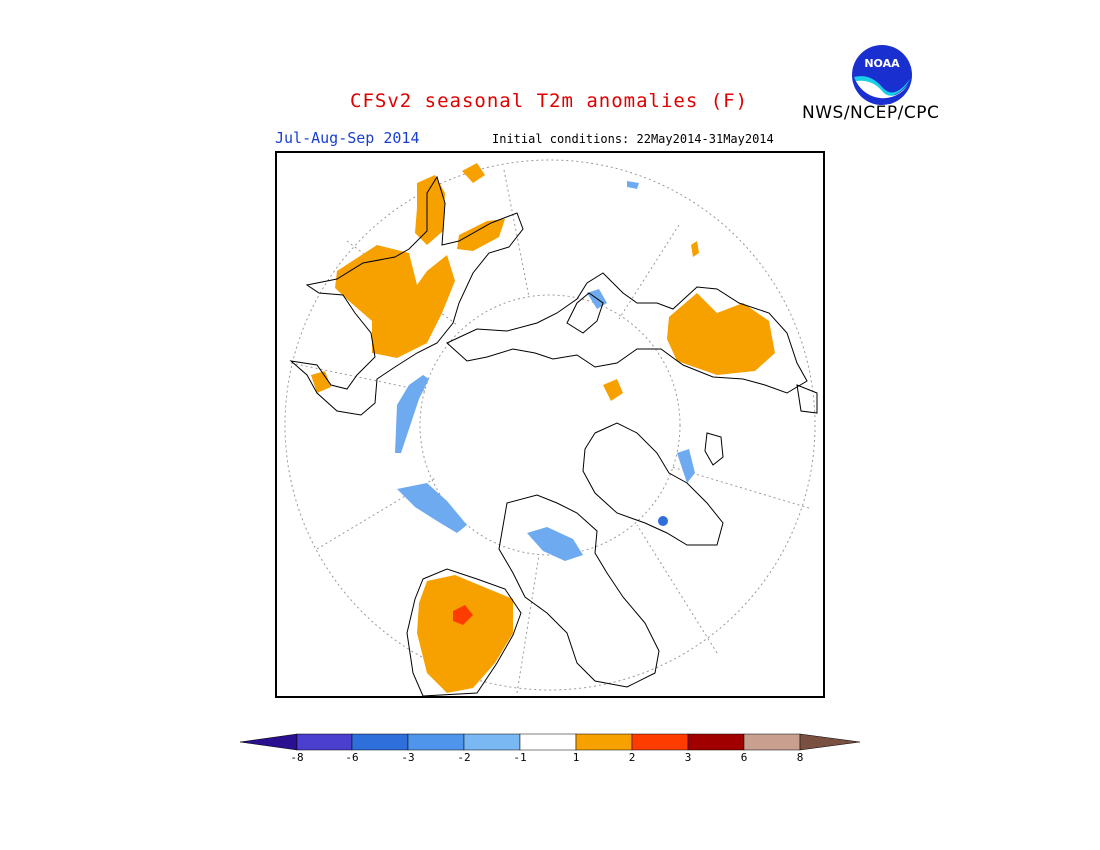 This screenshot has height=850, width=1100. What do you see at coordinates (830, 742) in the screenshot?
I see `colorbar-arrow-right` at bounding box center [830, 742].